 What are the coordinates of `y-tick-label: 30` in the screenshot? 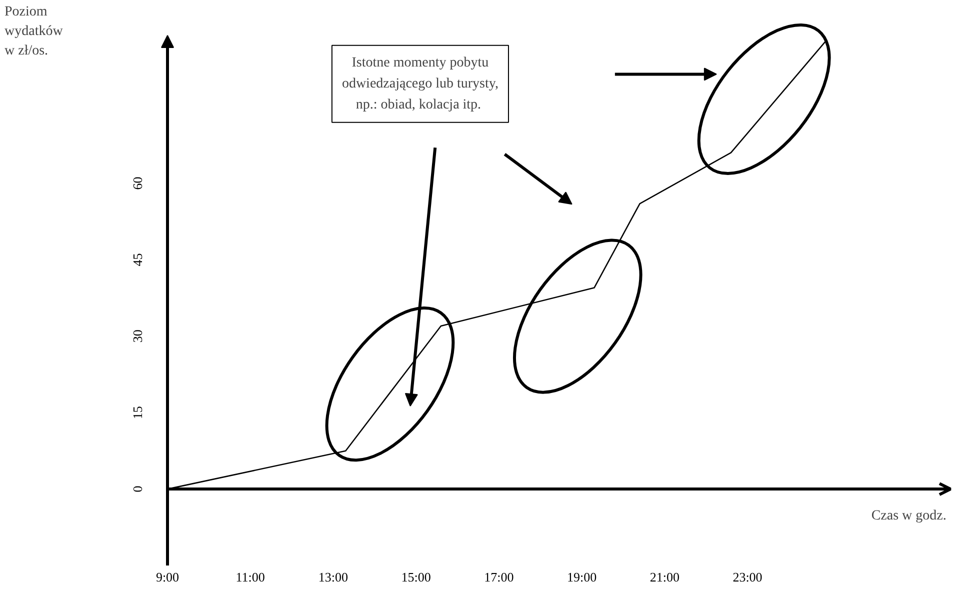 It's located at (137, 336).